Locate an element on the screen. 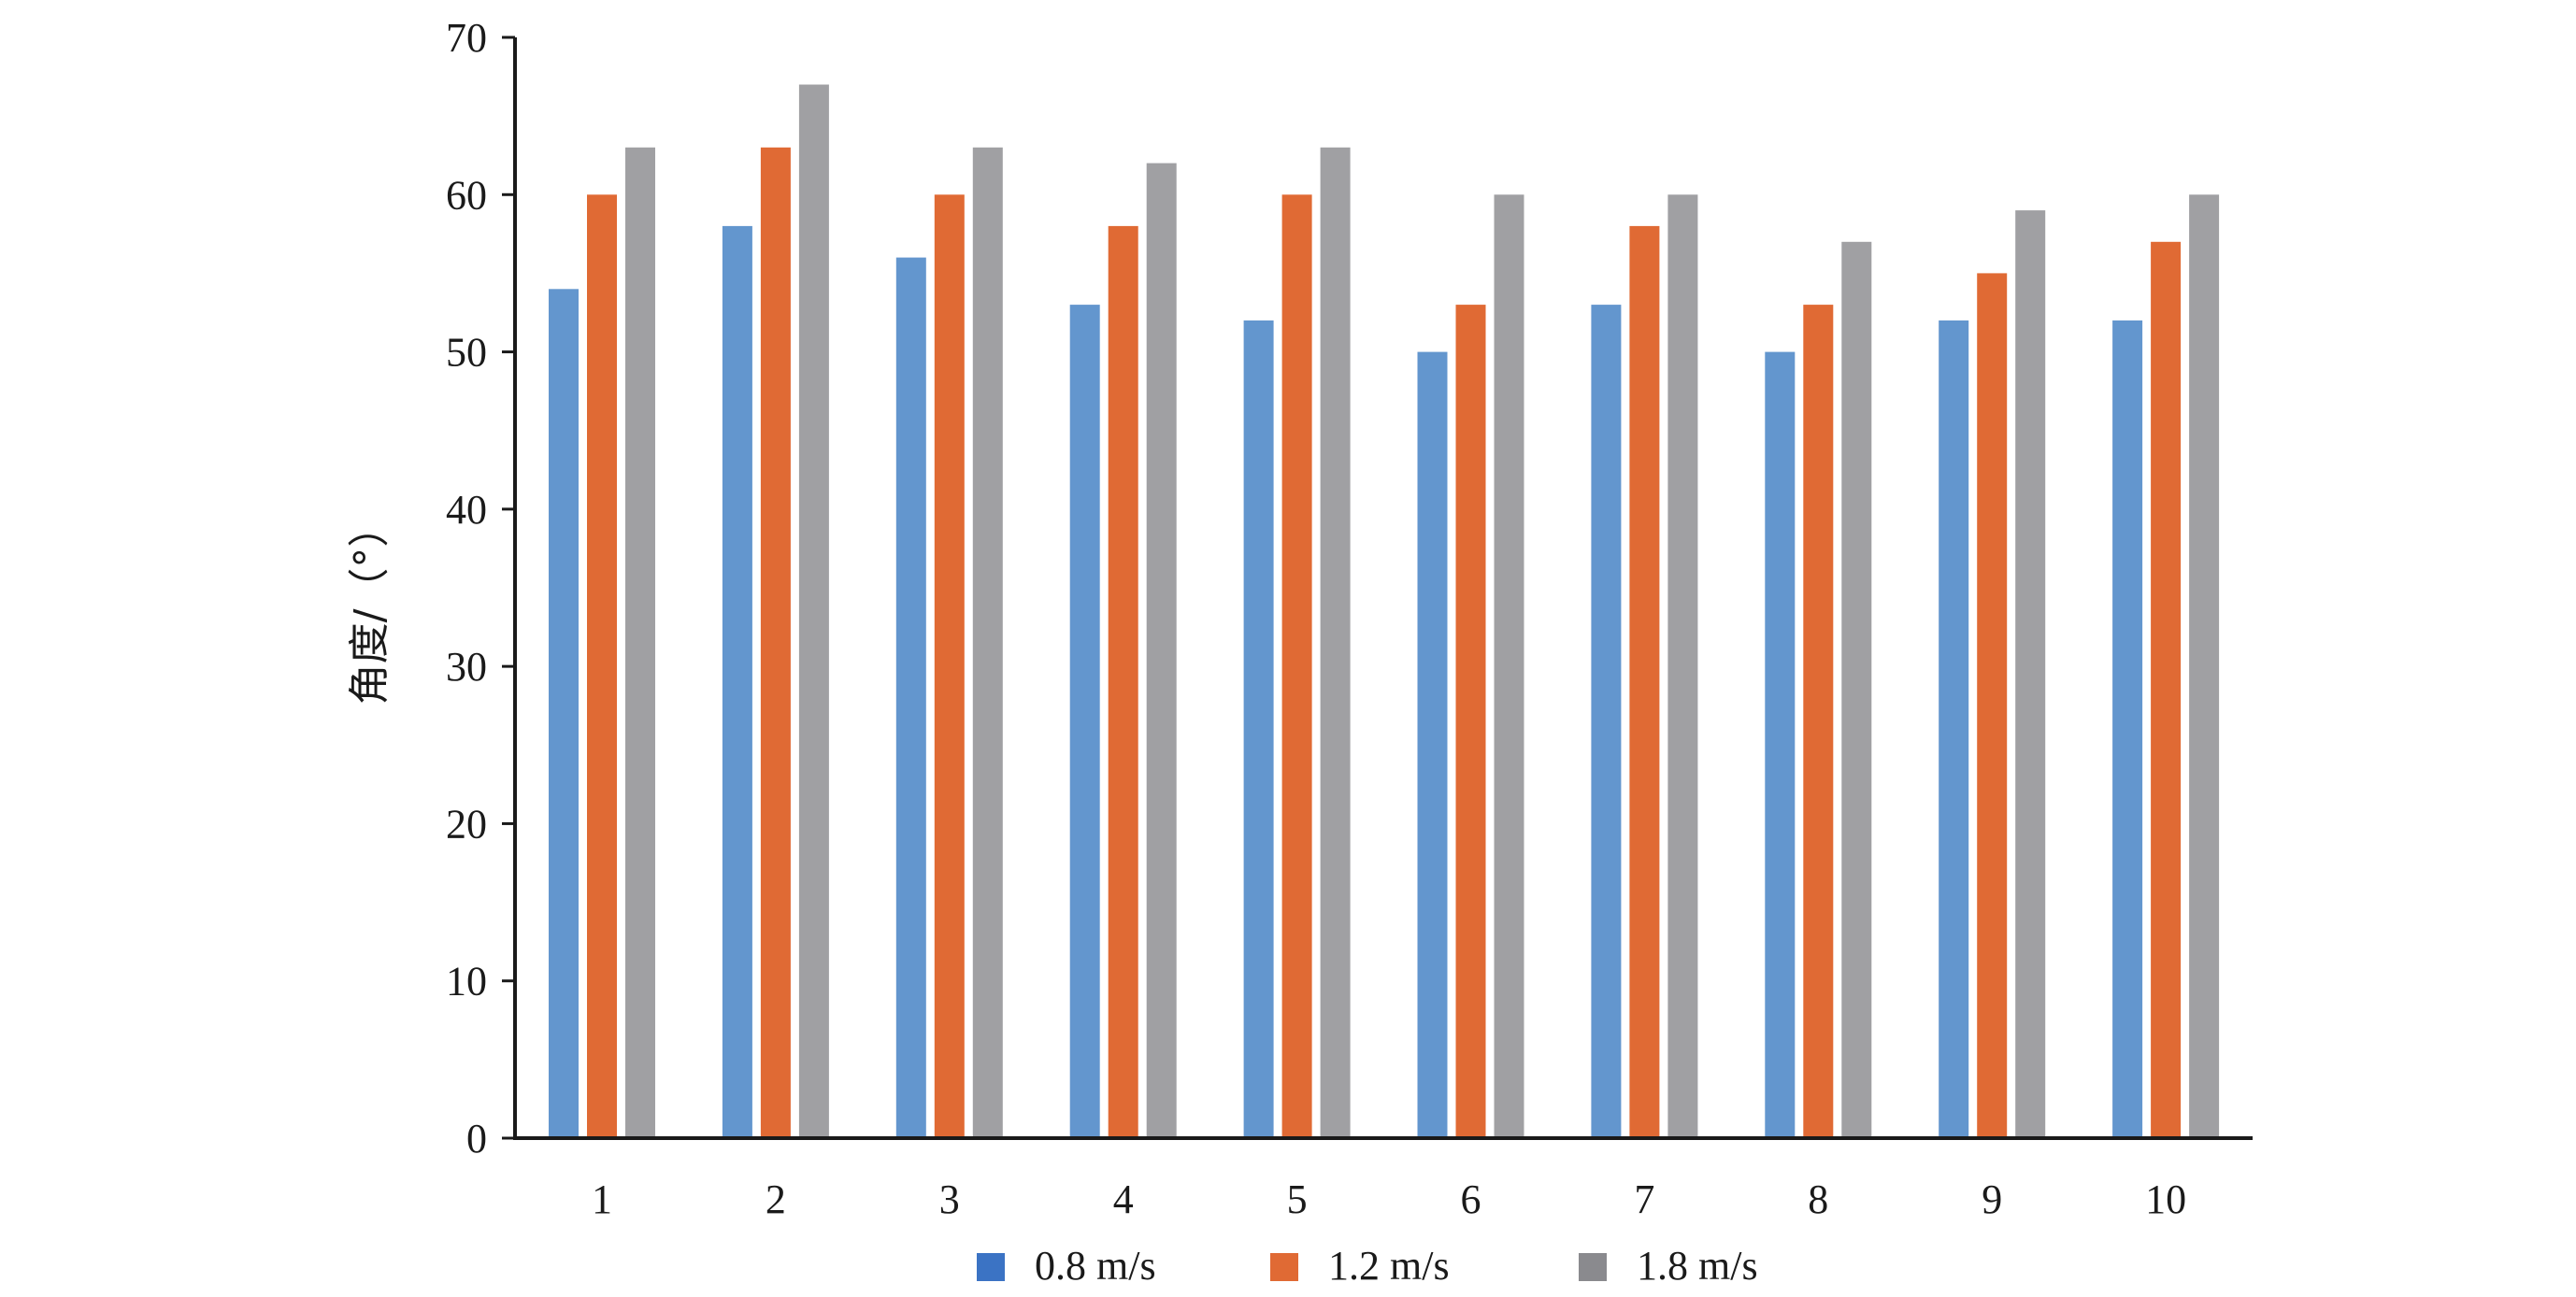 This screenshot has height=1297, width=2576. y-tick-label: 40 is located at coordinates (466, 510).